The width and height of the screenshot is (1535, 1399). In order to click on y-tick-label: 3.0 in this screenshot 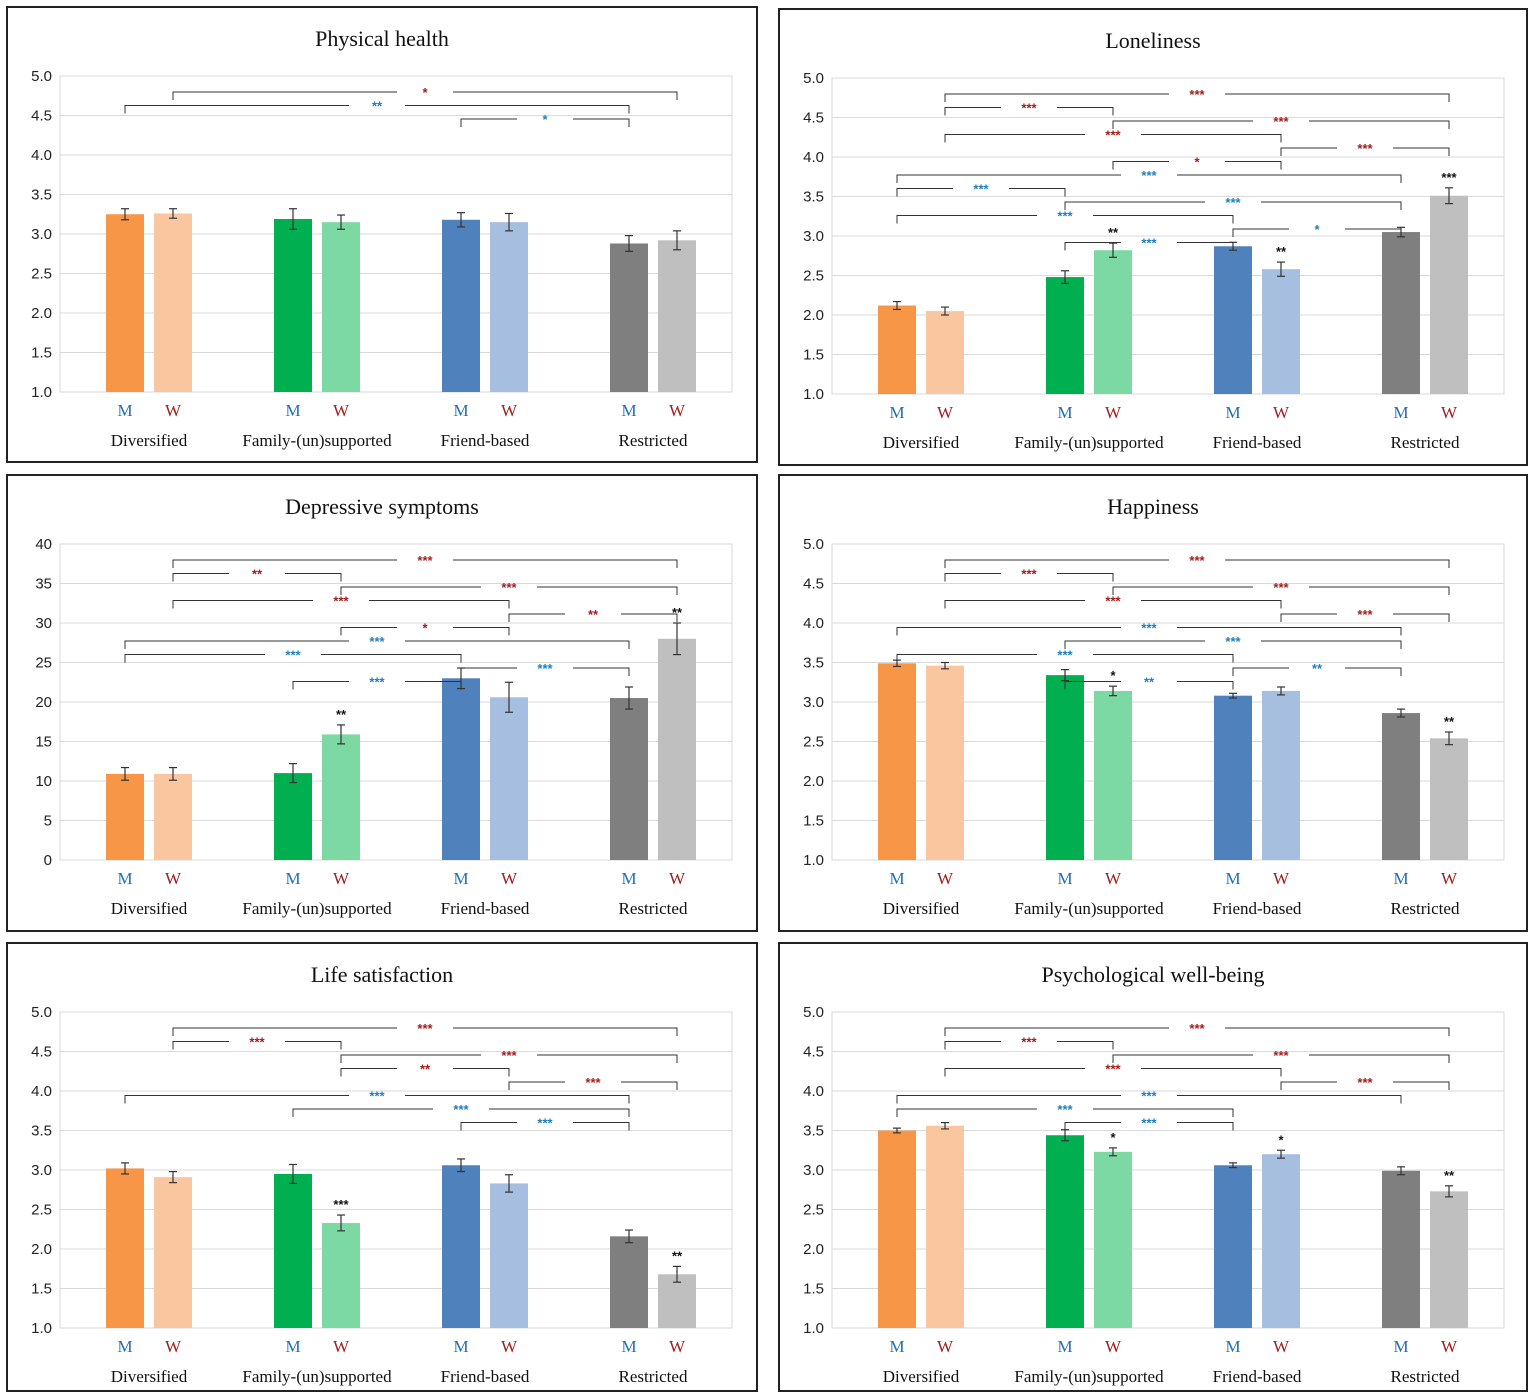, I will do `click(813, 1170)`.